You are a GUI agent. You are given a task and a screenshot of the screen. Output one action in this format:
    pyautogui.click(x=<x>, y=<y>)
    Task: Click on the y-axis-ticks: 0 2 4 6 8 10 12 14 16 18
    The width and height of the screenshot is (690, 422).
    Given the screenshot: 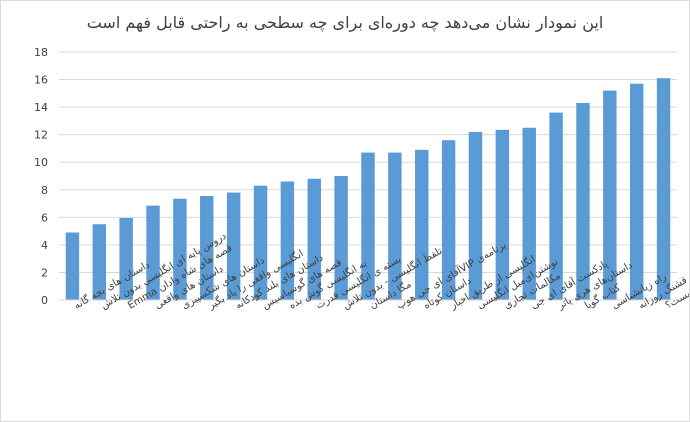 What is the action you would take?
    pyautogui.click(x=41, y=176)
    